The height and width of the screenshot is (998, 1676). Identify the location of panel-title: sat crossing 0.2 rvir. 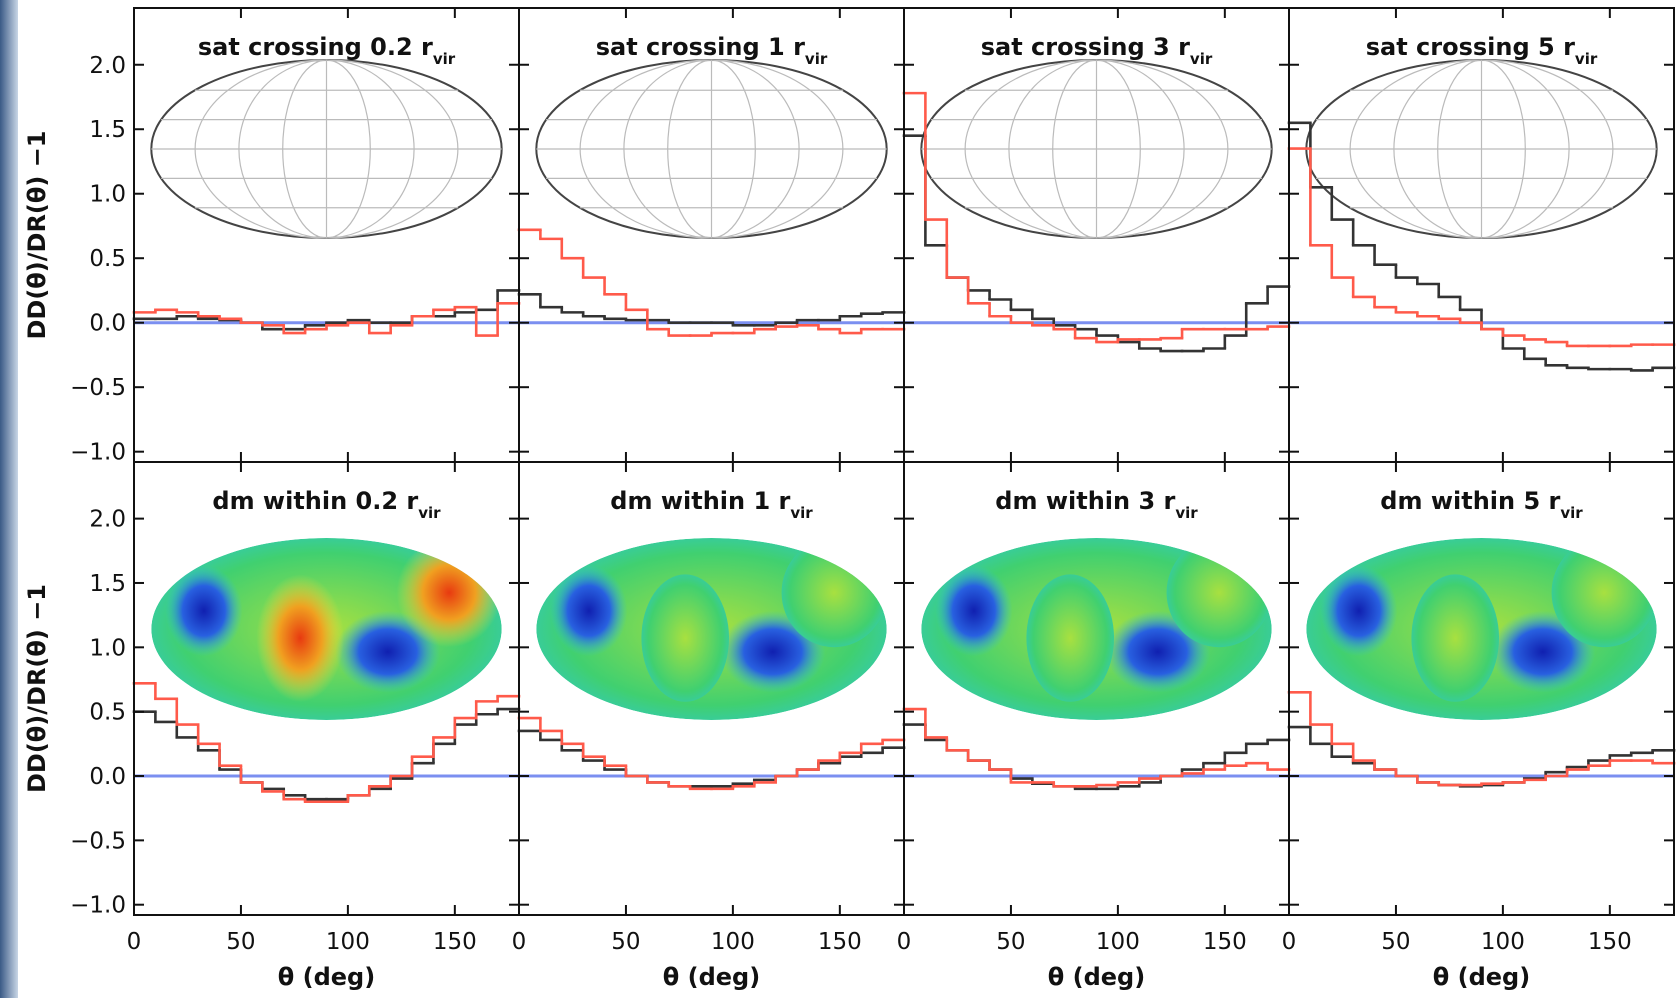
(327, 50).